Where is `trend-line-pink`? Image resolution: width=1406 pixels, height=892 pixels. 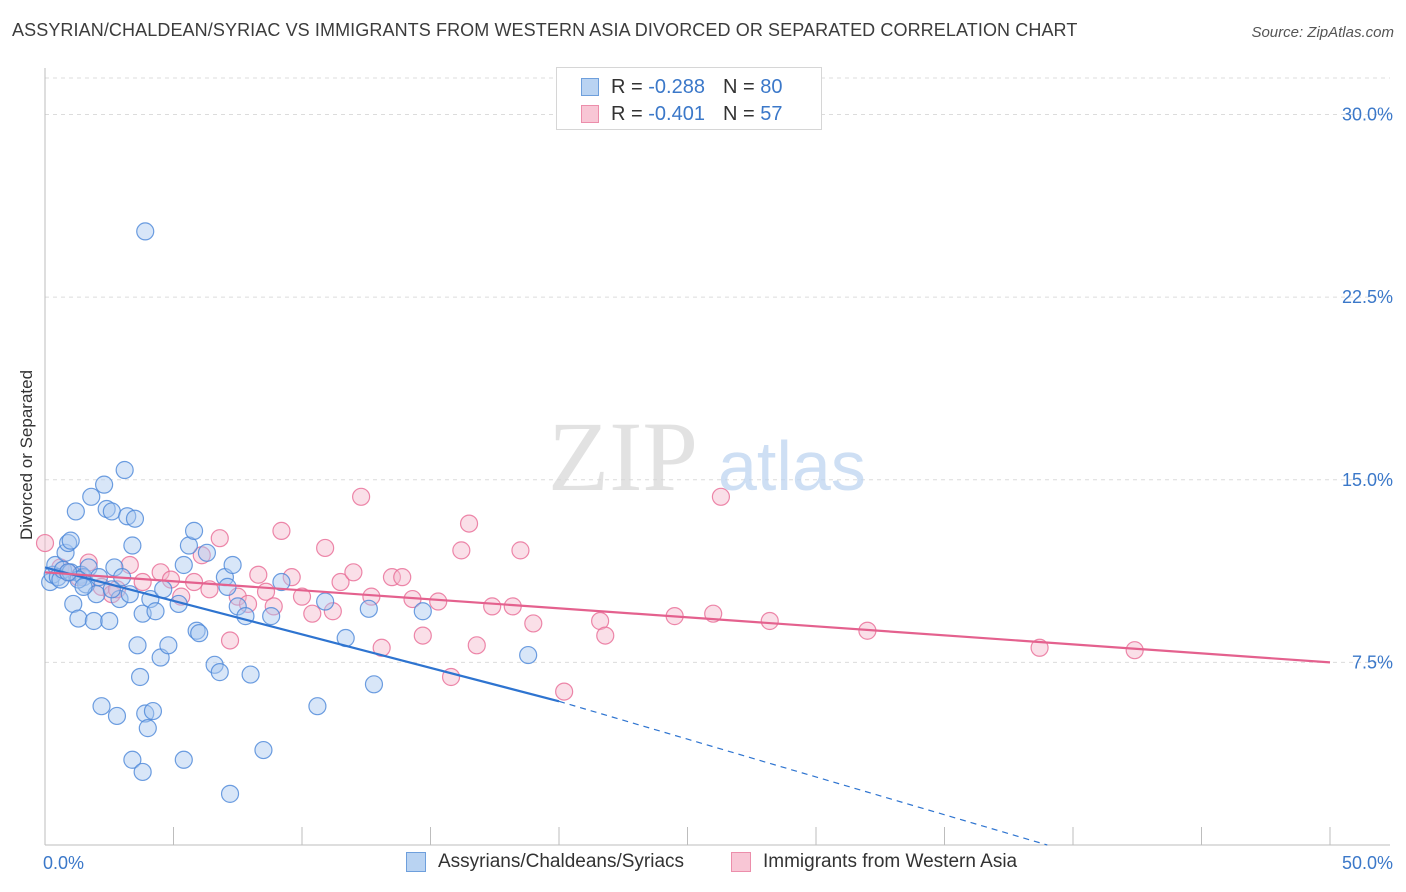 trend-line-pink is located at coordinates (687, 617).